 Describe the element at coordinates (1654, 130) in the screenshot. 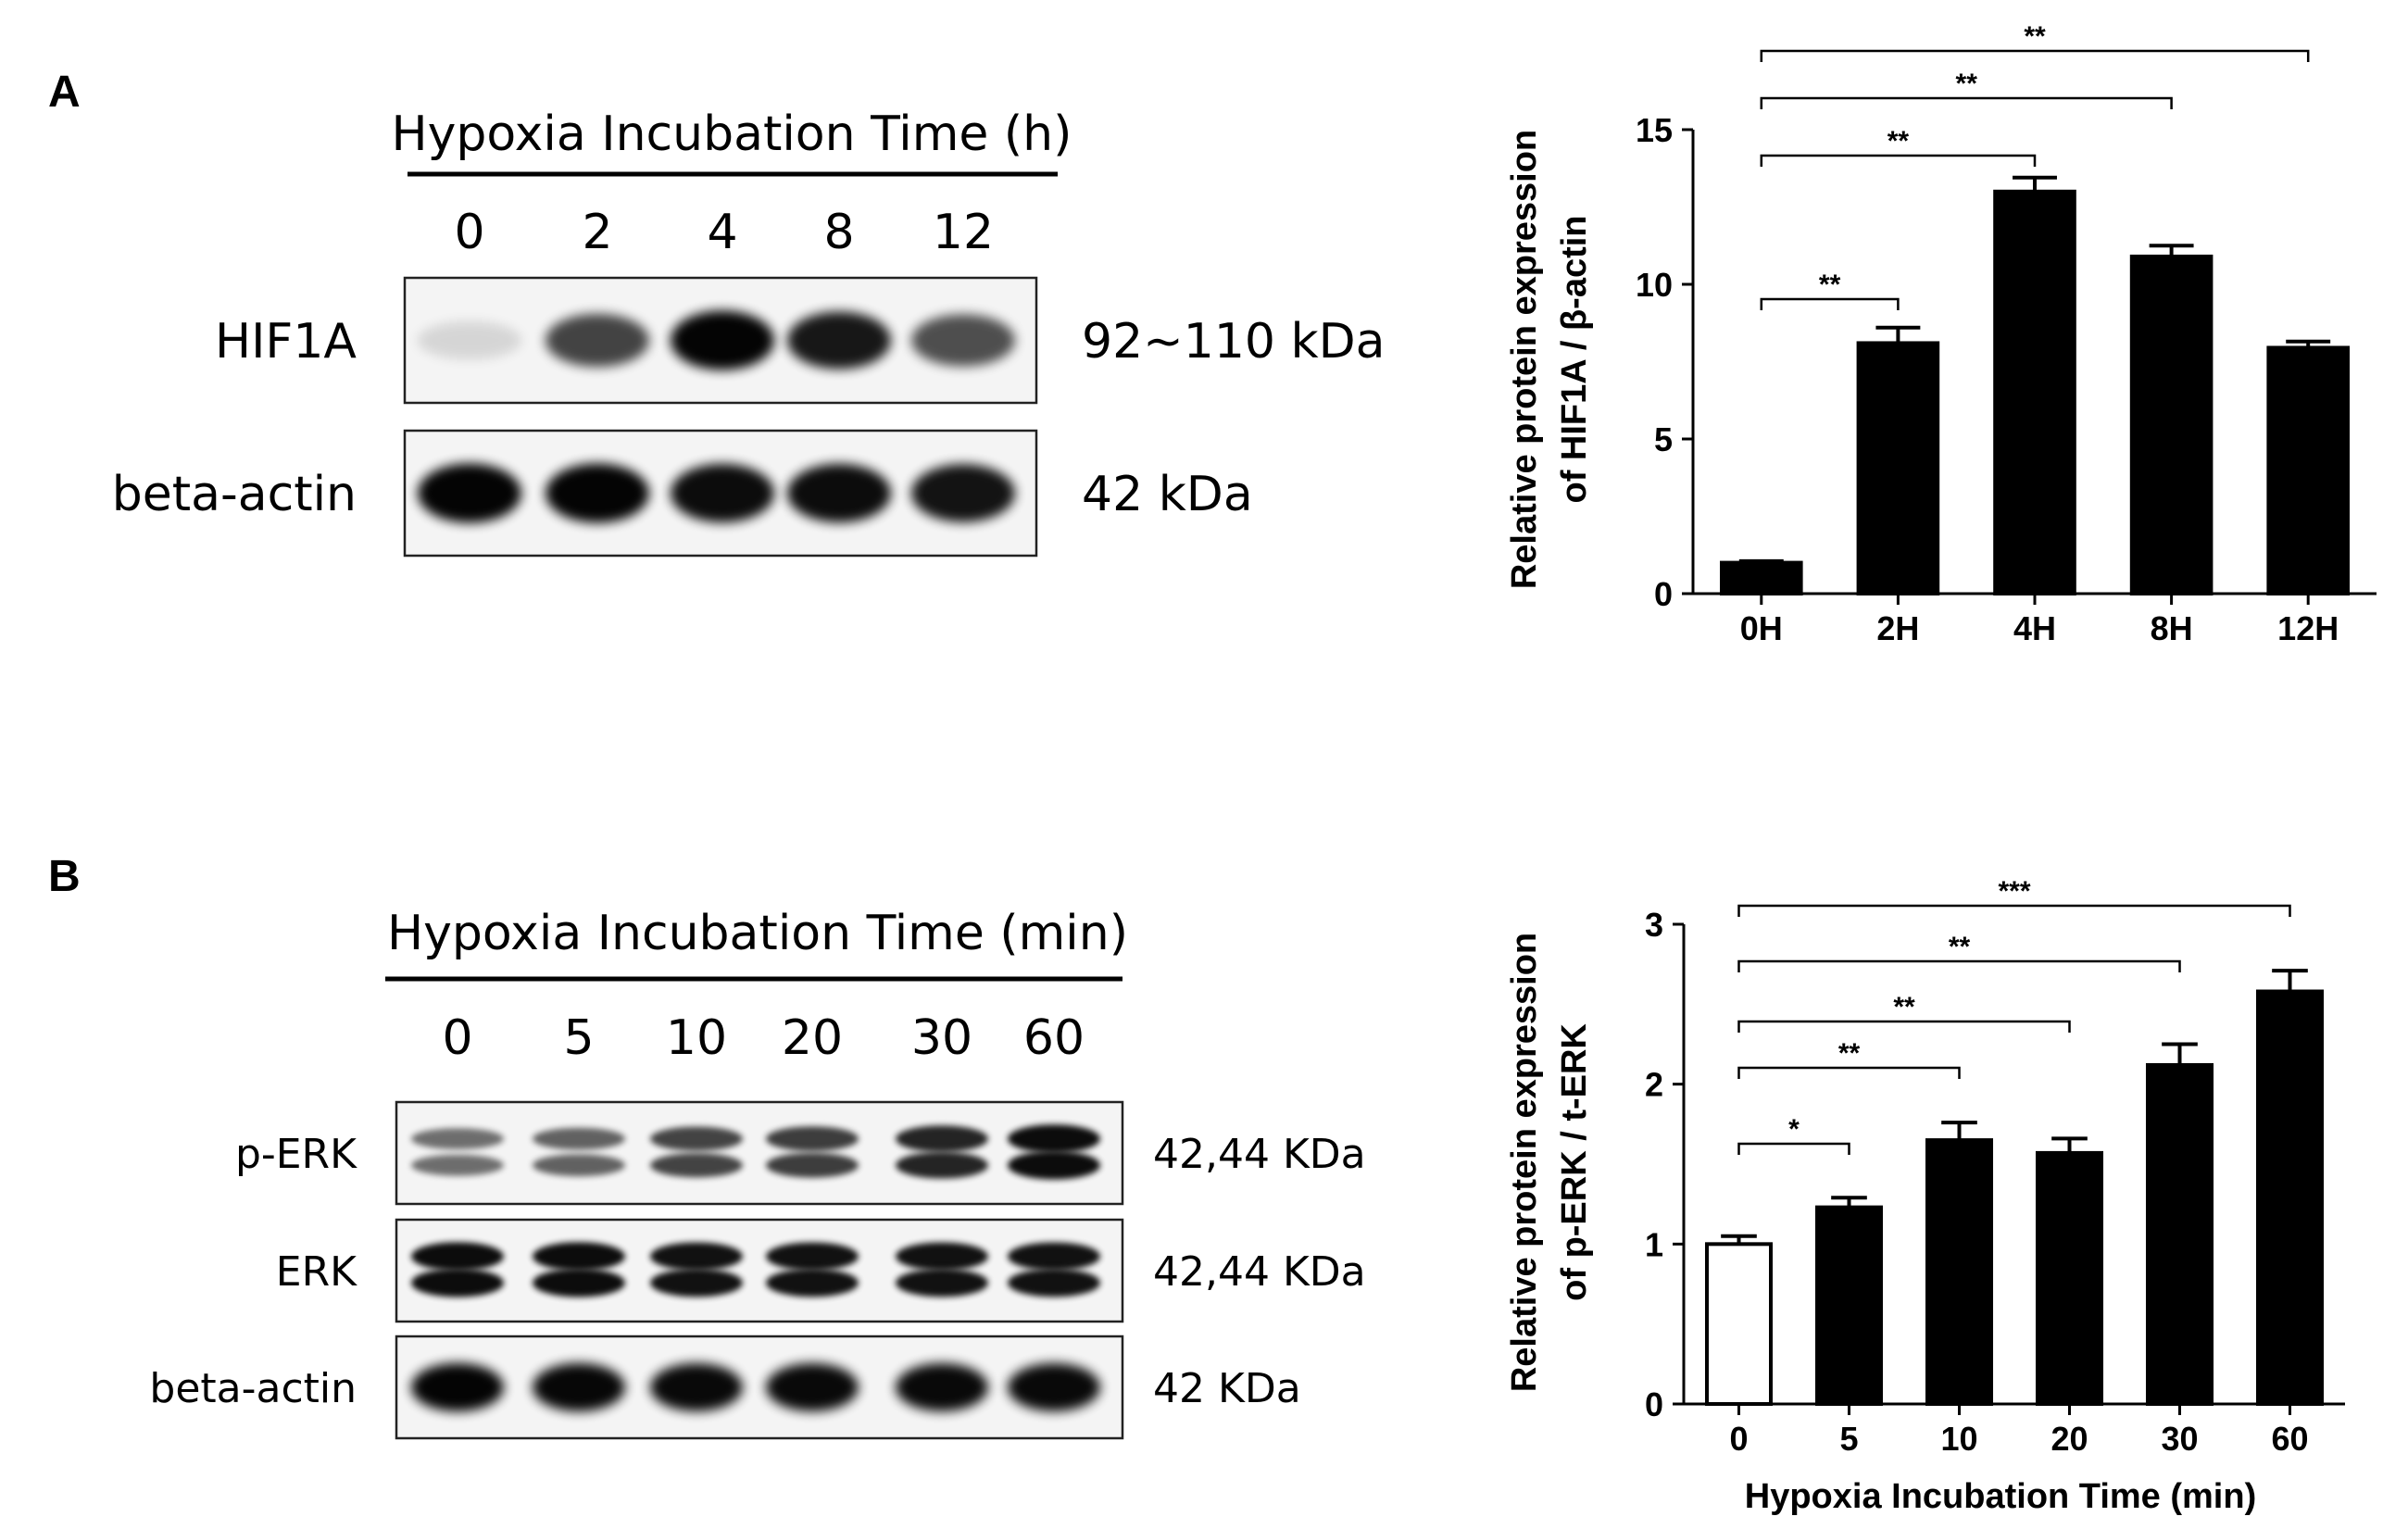

I see `y-tick-label: 15` at that location.